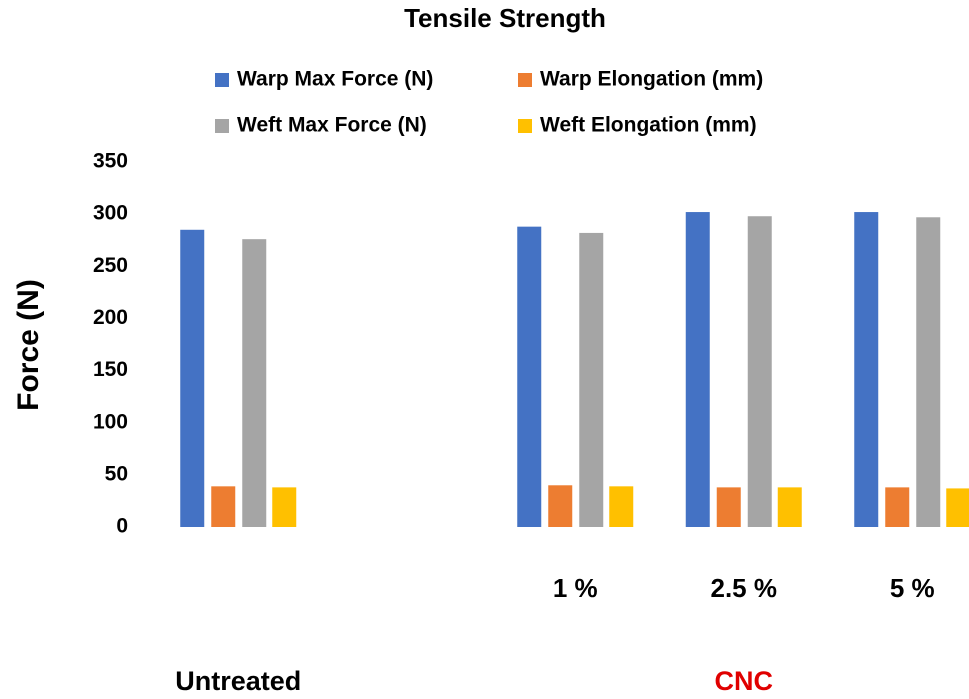 The image size is (969, 699). What do you see at coordinates (332, 125) in the screenshot?
I see `legend-label: Weft Max Force (N)` at bounding box center [332, 125].